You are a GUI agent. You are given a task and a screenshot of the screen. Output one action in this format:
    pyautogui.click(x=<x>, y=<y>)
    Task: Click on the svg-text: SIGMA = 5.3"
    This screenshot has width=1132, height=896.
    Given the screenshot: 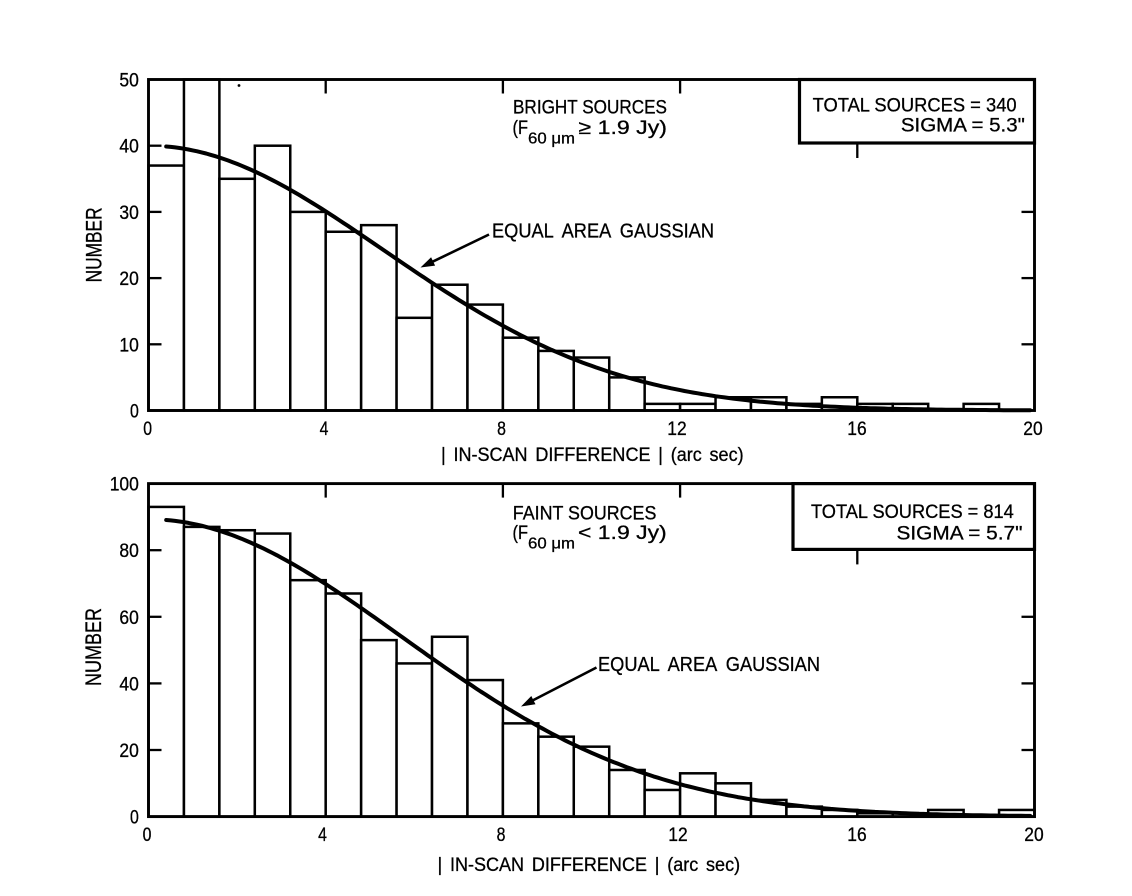 What is the action you would take?
    pyautogui.click(x=963, y=126)
    